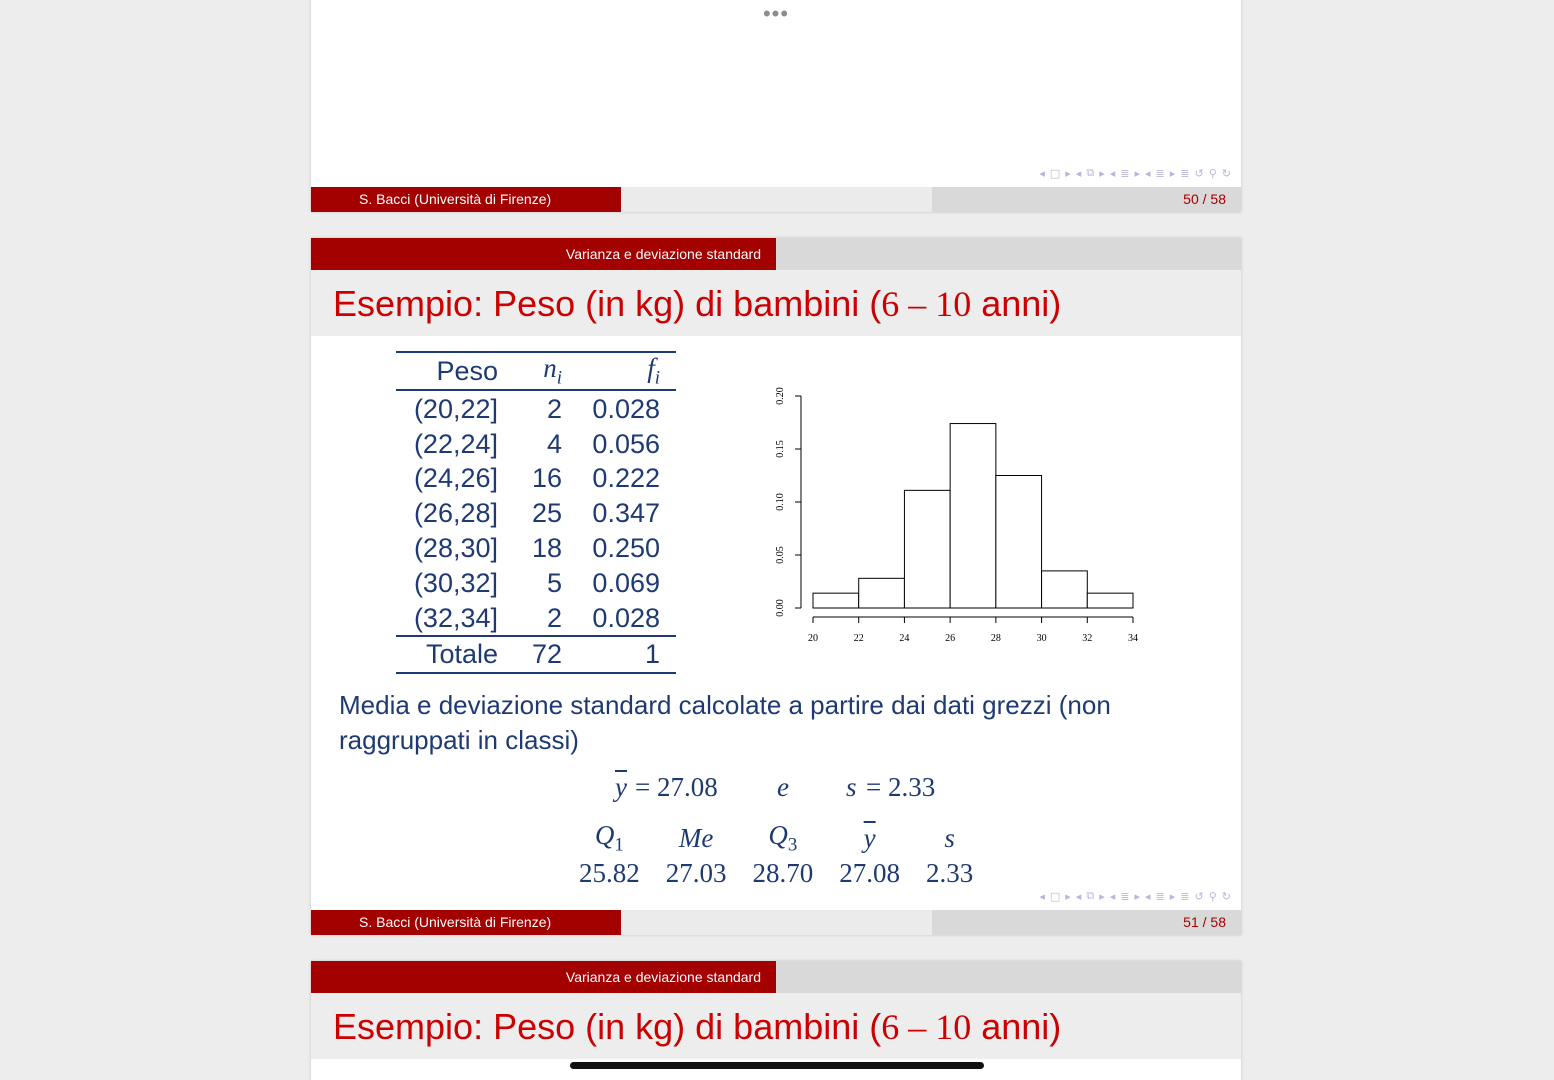 The image size is (1554, 1080). Describe the element at coordinates (1133, 638) in the screenshot. I see `x-tick-label: 34` at that location.